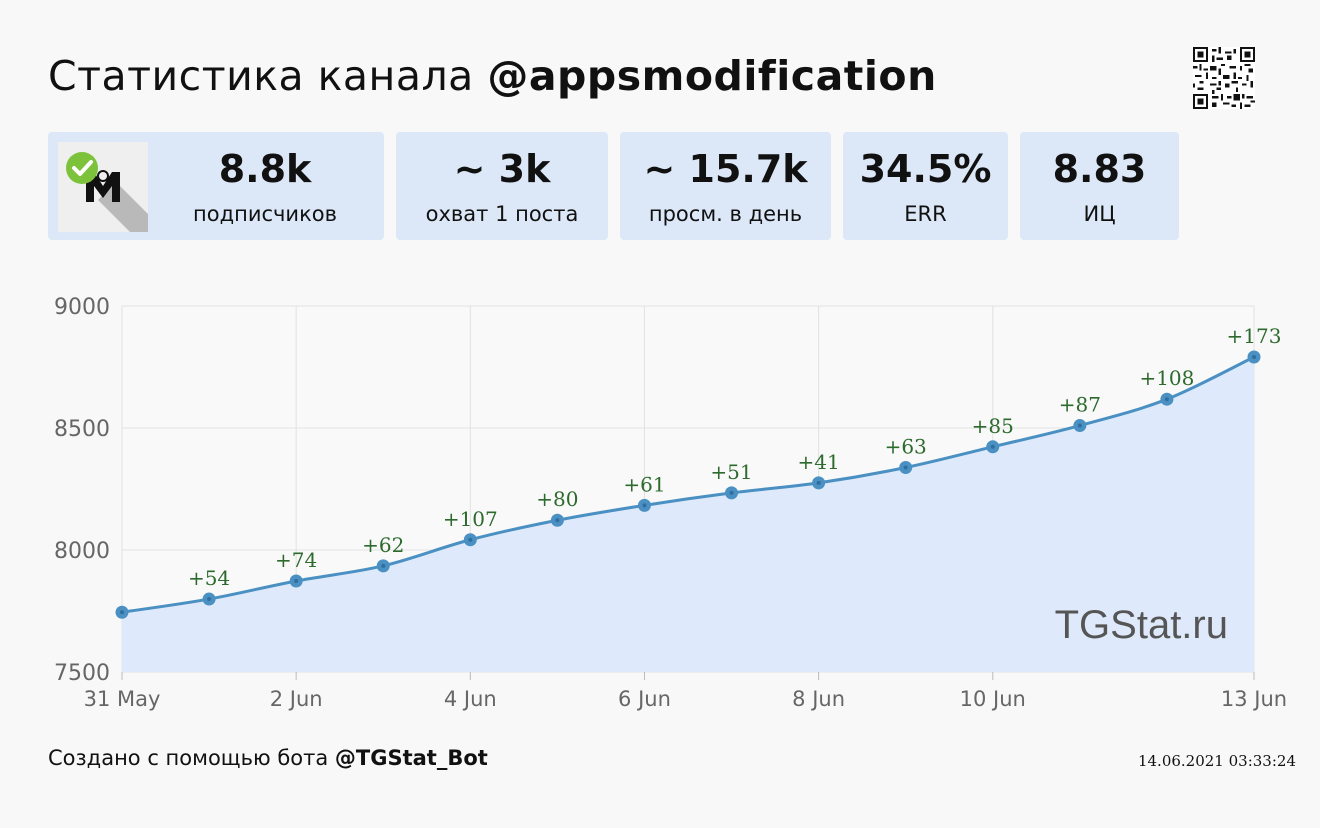  I want to click on x-tick-label: 8 Jun, so click(818, 699).